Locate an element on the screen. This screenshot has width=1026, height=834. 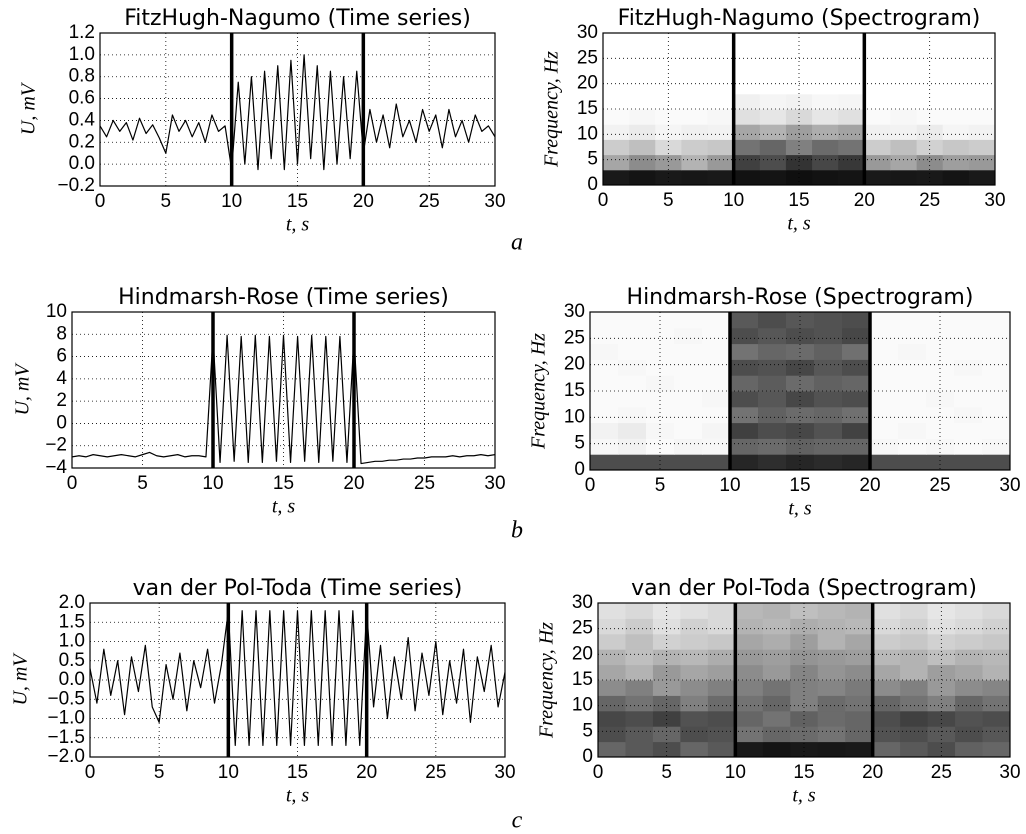
y-tick-label: 0.5 is located at coordinates (72, 660).